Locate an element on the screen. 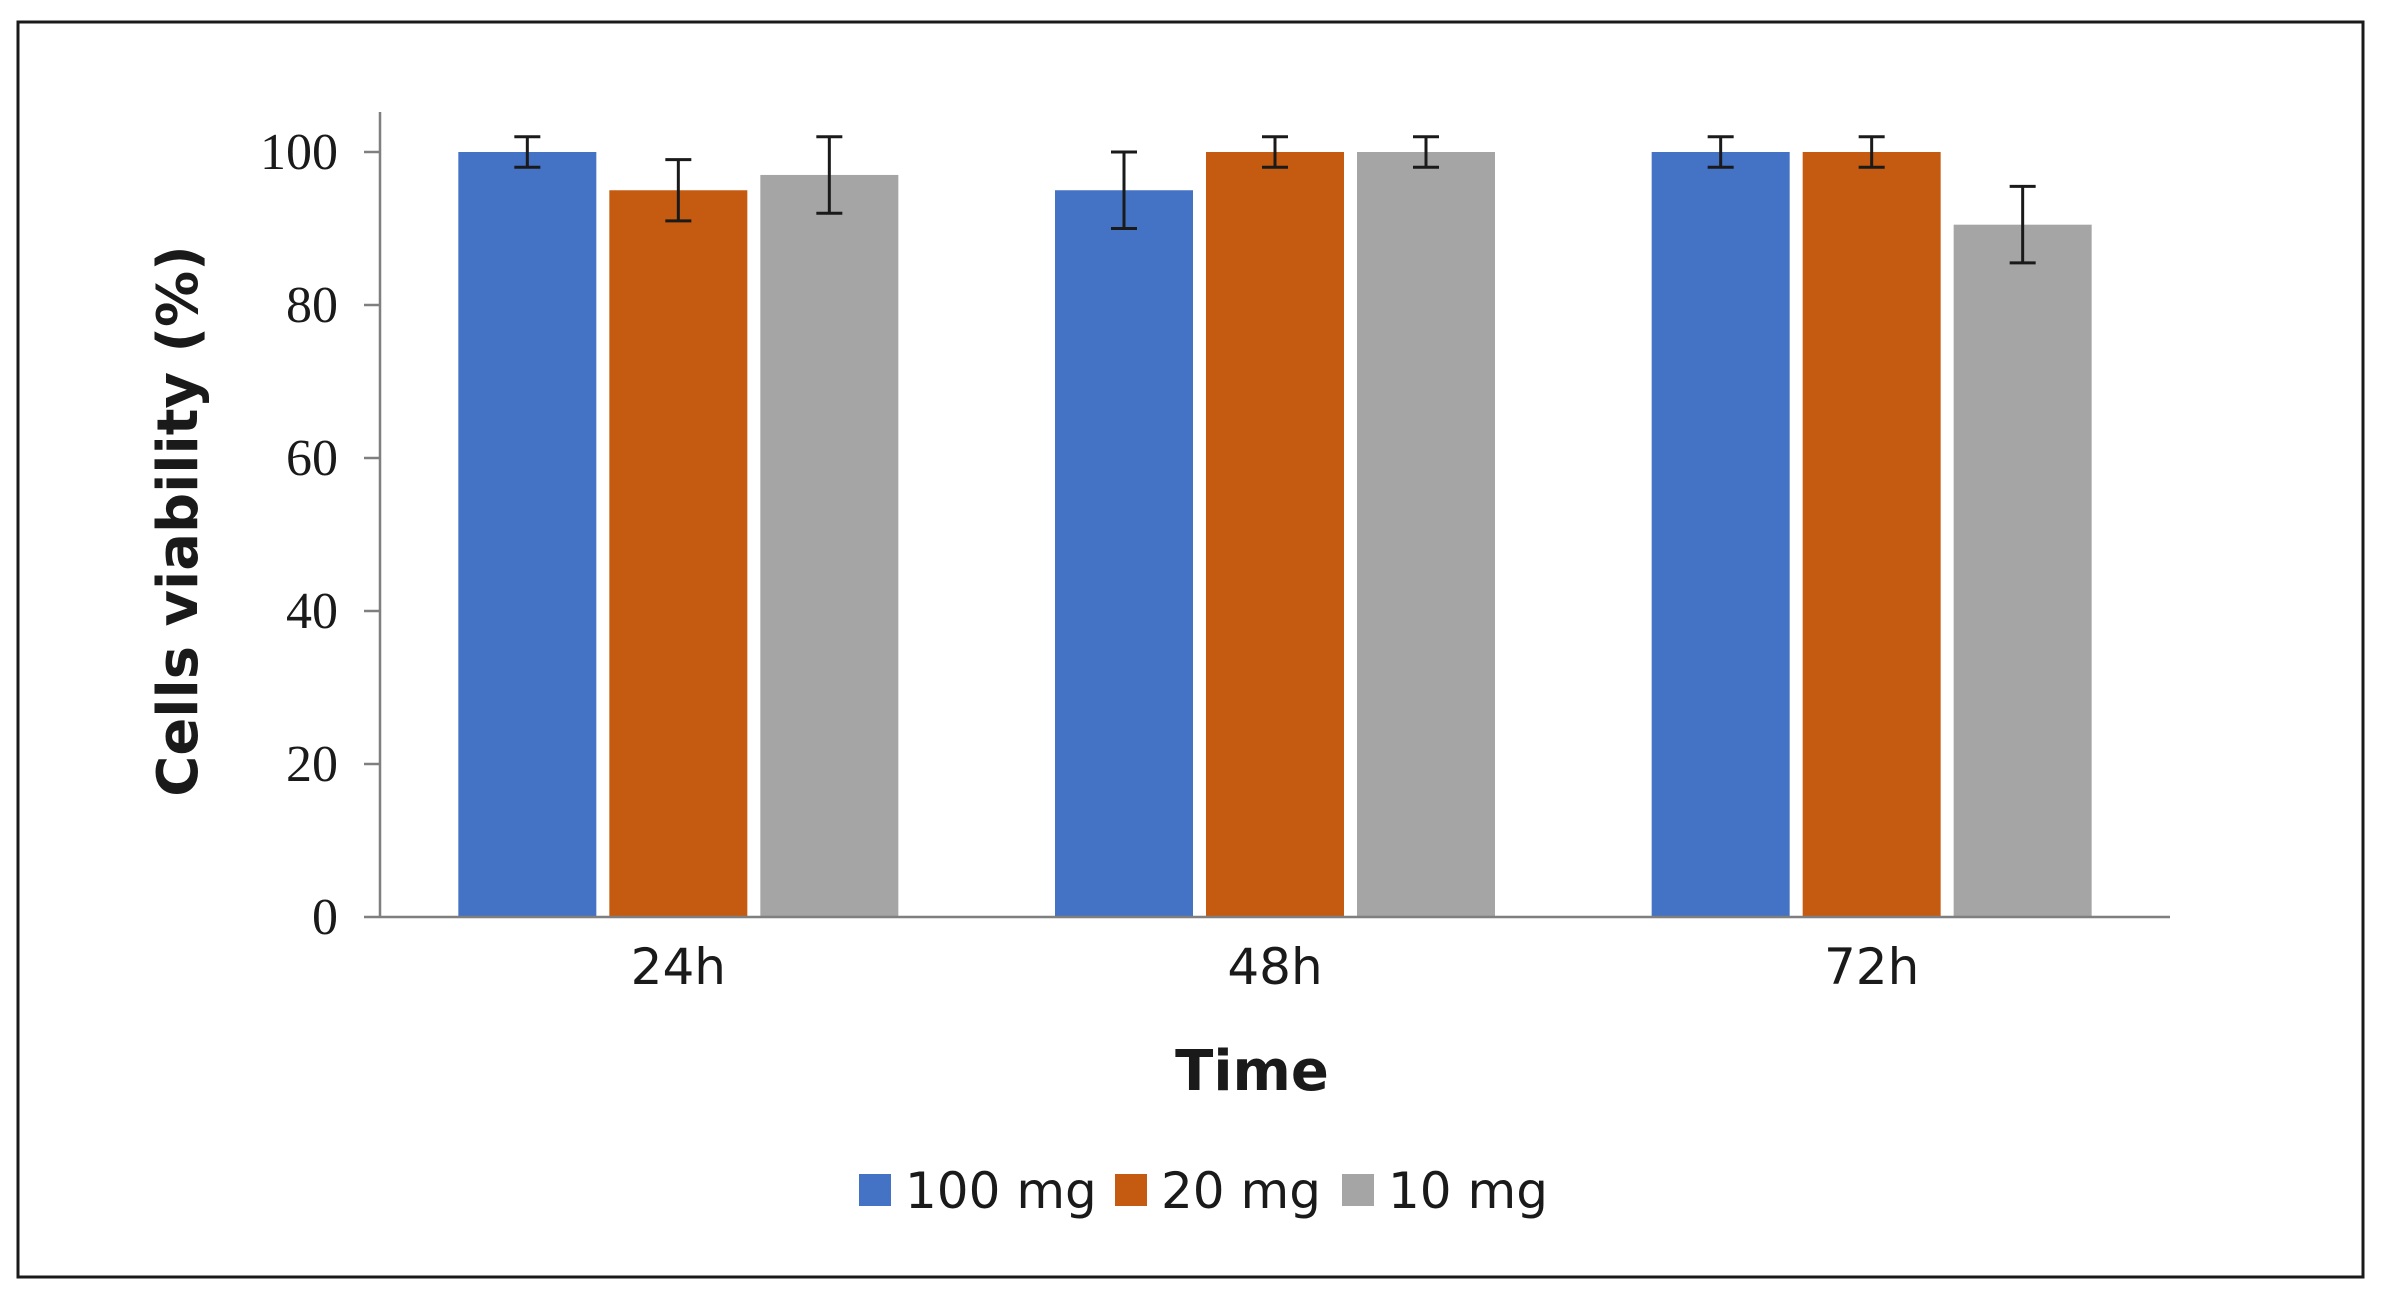  legend-label: 20 mg is located at coordinates (1241, 1191).